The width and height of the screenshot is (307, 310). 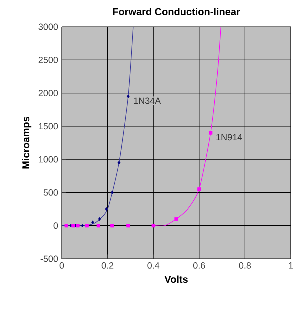 What do you see at coordinates (49, 259) in the screenshot?
I see `y-tick-label: -500` at bounding box center [49, 259].